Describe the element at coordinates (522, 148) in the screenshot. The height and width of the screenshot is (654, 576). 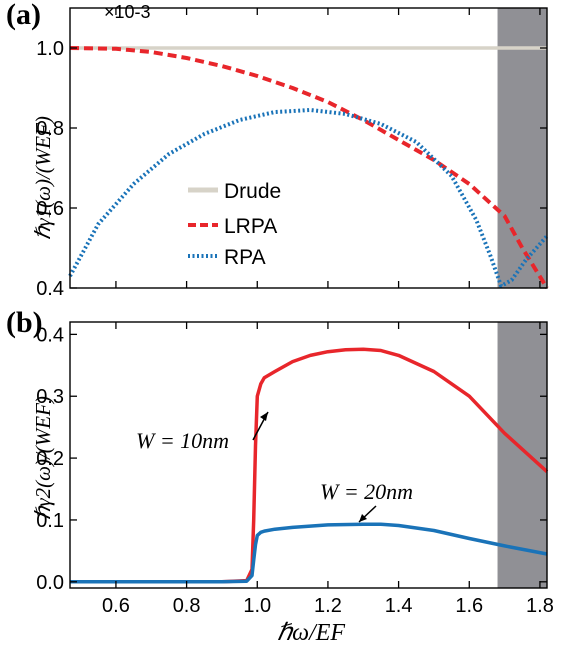
I see `shaded-region-a` at that location.